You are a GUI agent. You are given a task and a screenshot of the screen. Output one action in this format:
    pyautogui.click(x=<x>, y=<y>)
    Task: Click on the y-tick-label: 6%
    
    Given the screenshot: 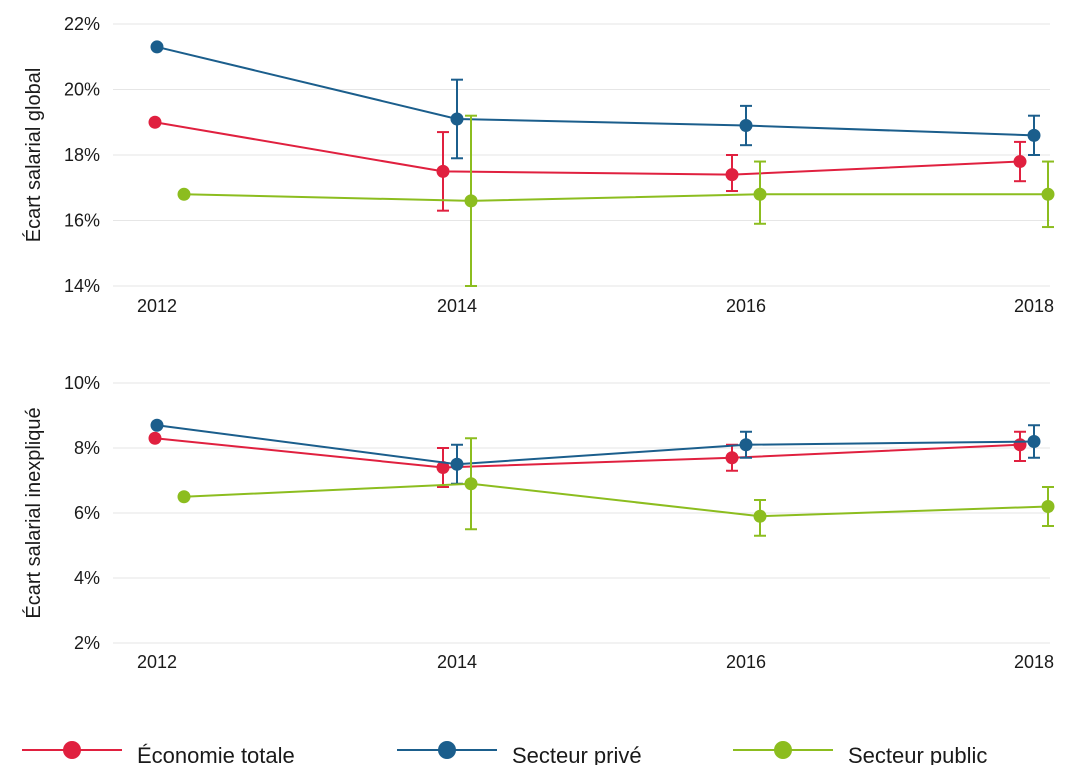 What is the action you would take?
    pyautogui.click(x=87, y=513)
    